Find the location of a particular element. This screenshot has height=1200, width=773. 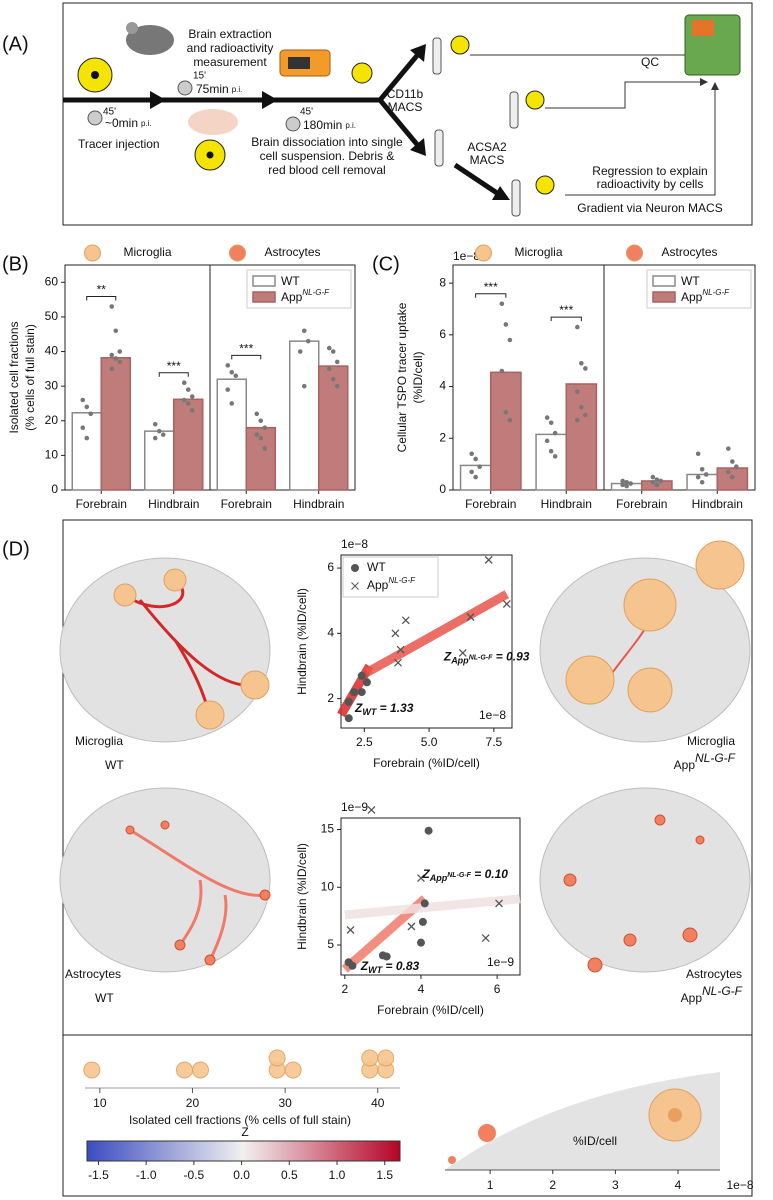

y-tick-label: 5 is located at coordinates (330, 944).